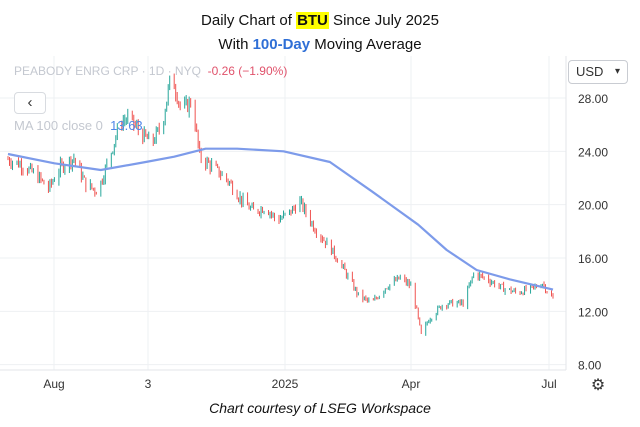 This screenshot has height=427, width=640. I want to click on subtitle-prefix: With, so click(235, 44).